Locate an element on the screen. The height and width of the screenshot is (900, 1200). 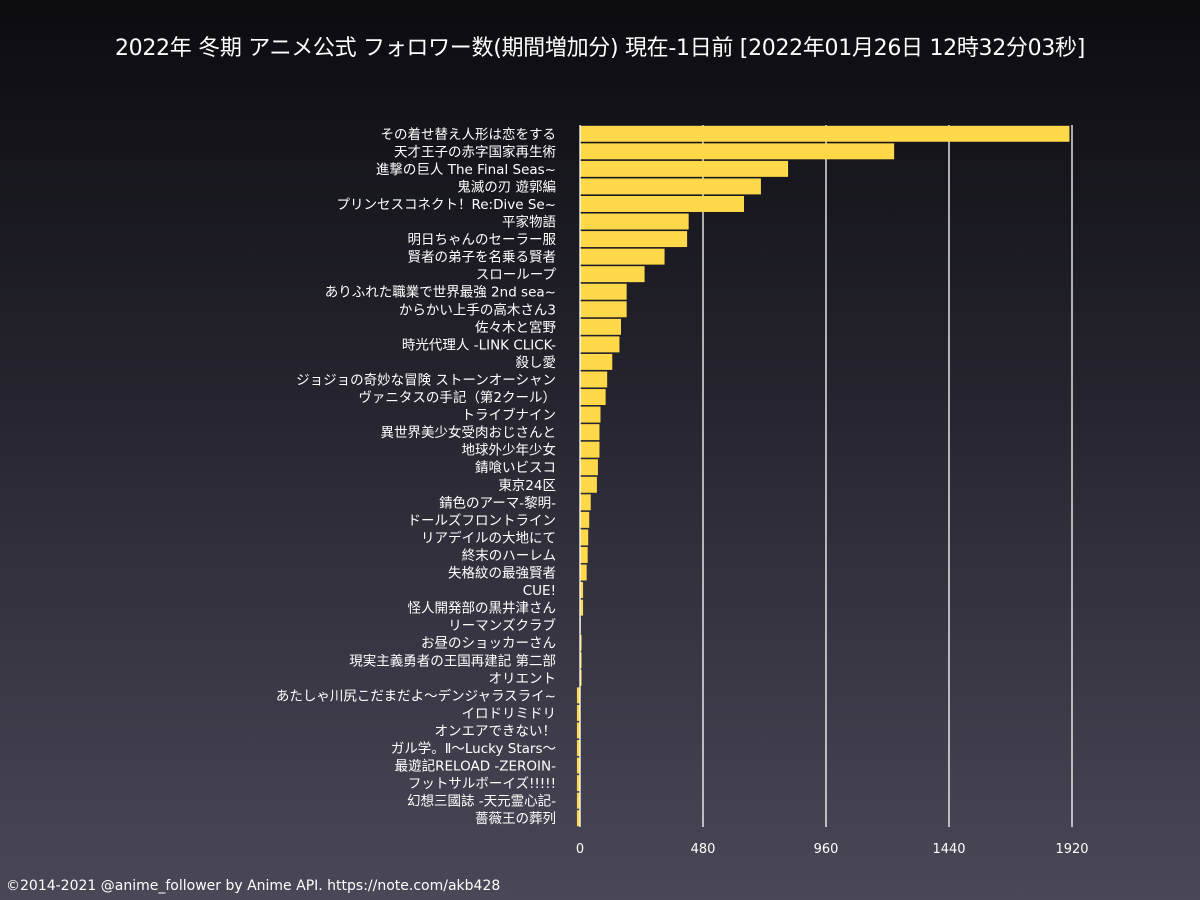
category-label: リアデイルの大地にて is located at coordinates (488, 537).